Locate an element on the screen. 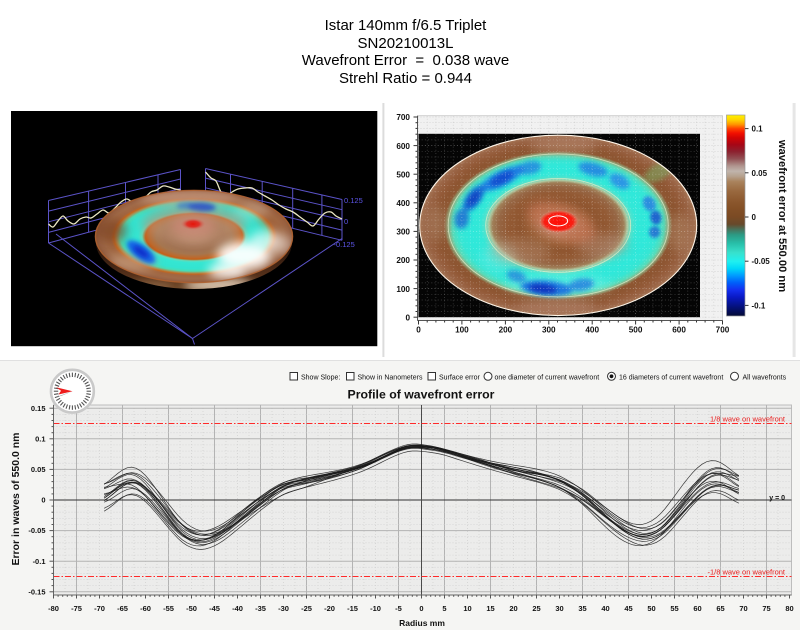  svg-text: -15 is located at coordinates (352, 608).